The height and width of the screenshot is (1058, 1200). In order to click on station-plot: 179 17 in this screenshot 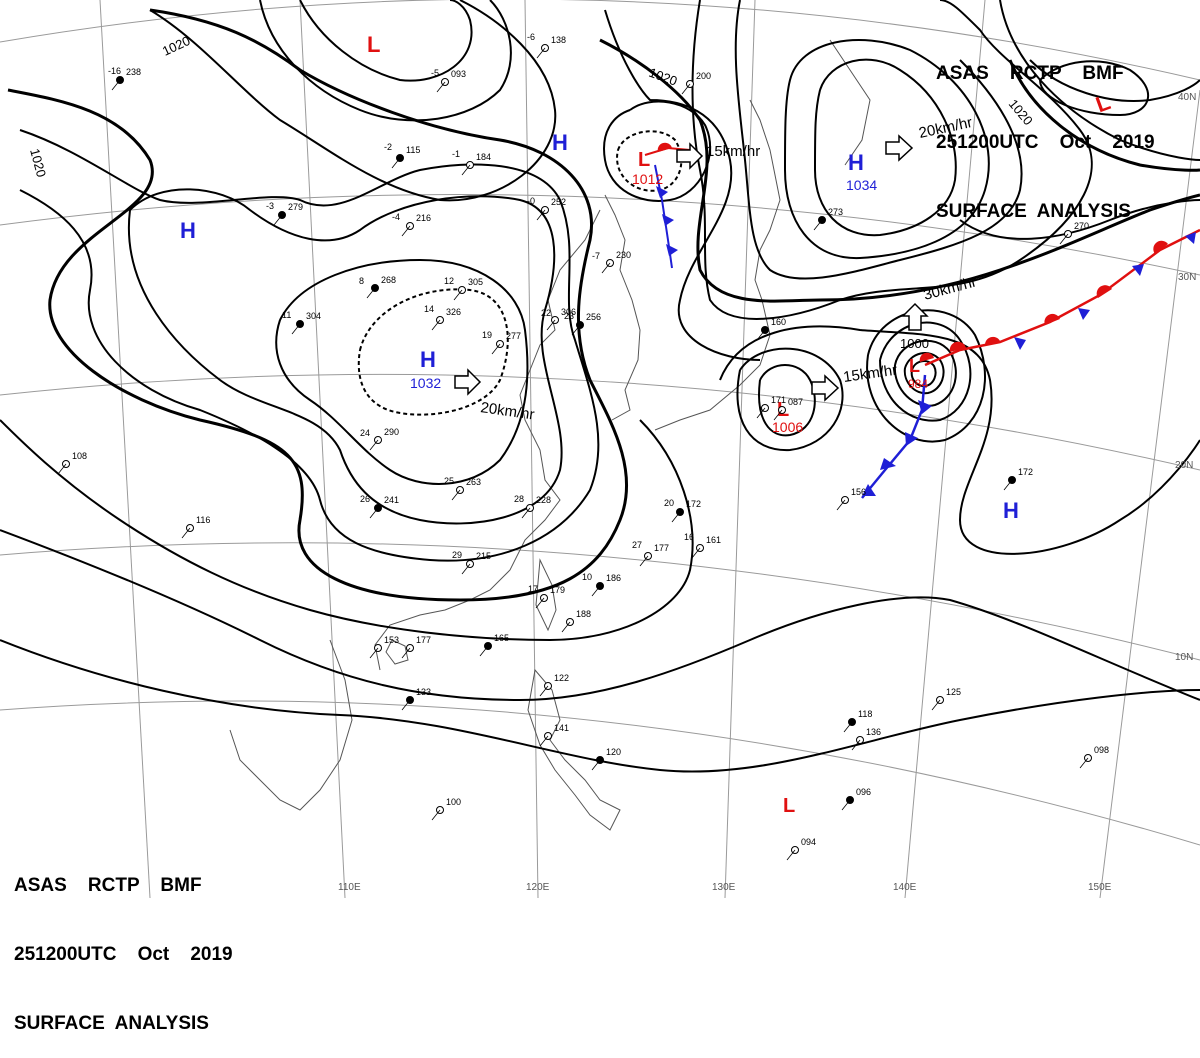, I will do `click(546, 596)`.